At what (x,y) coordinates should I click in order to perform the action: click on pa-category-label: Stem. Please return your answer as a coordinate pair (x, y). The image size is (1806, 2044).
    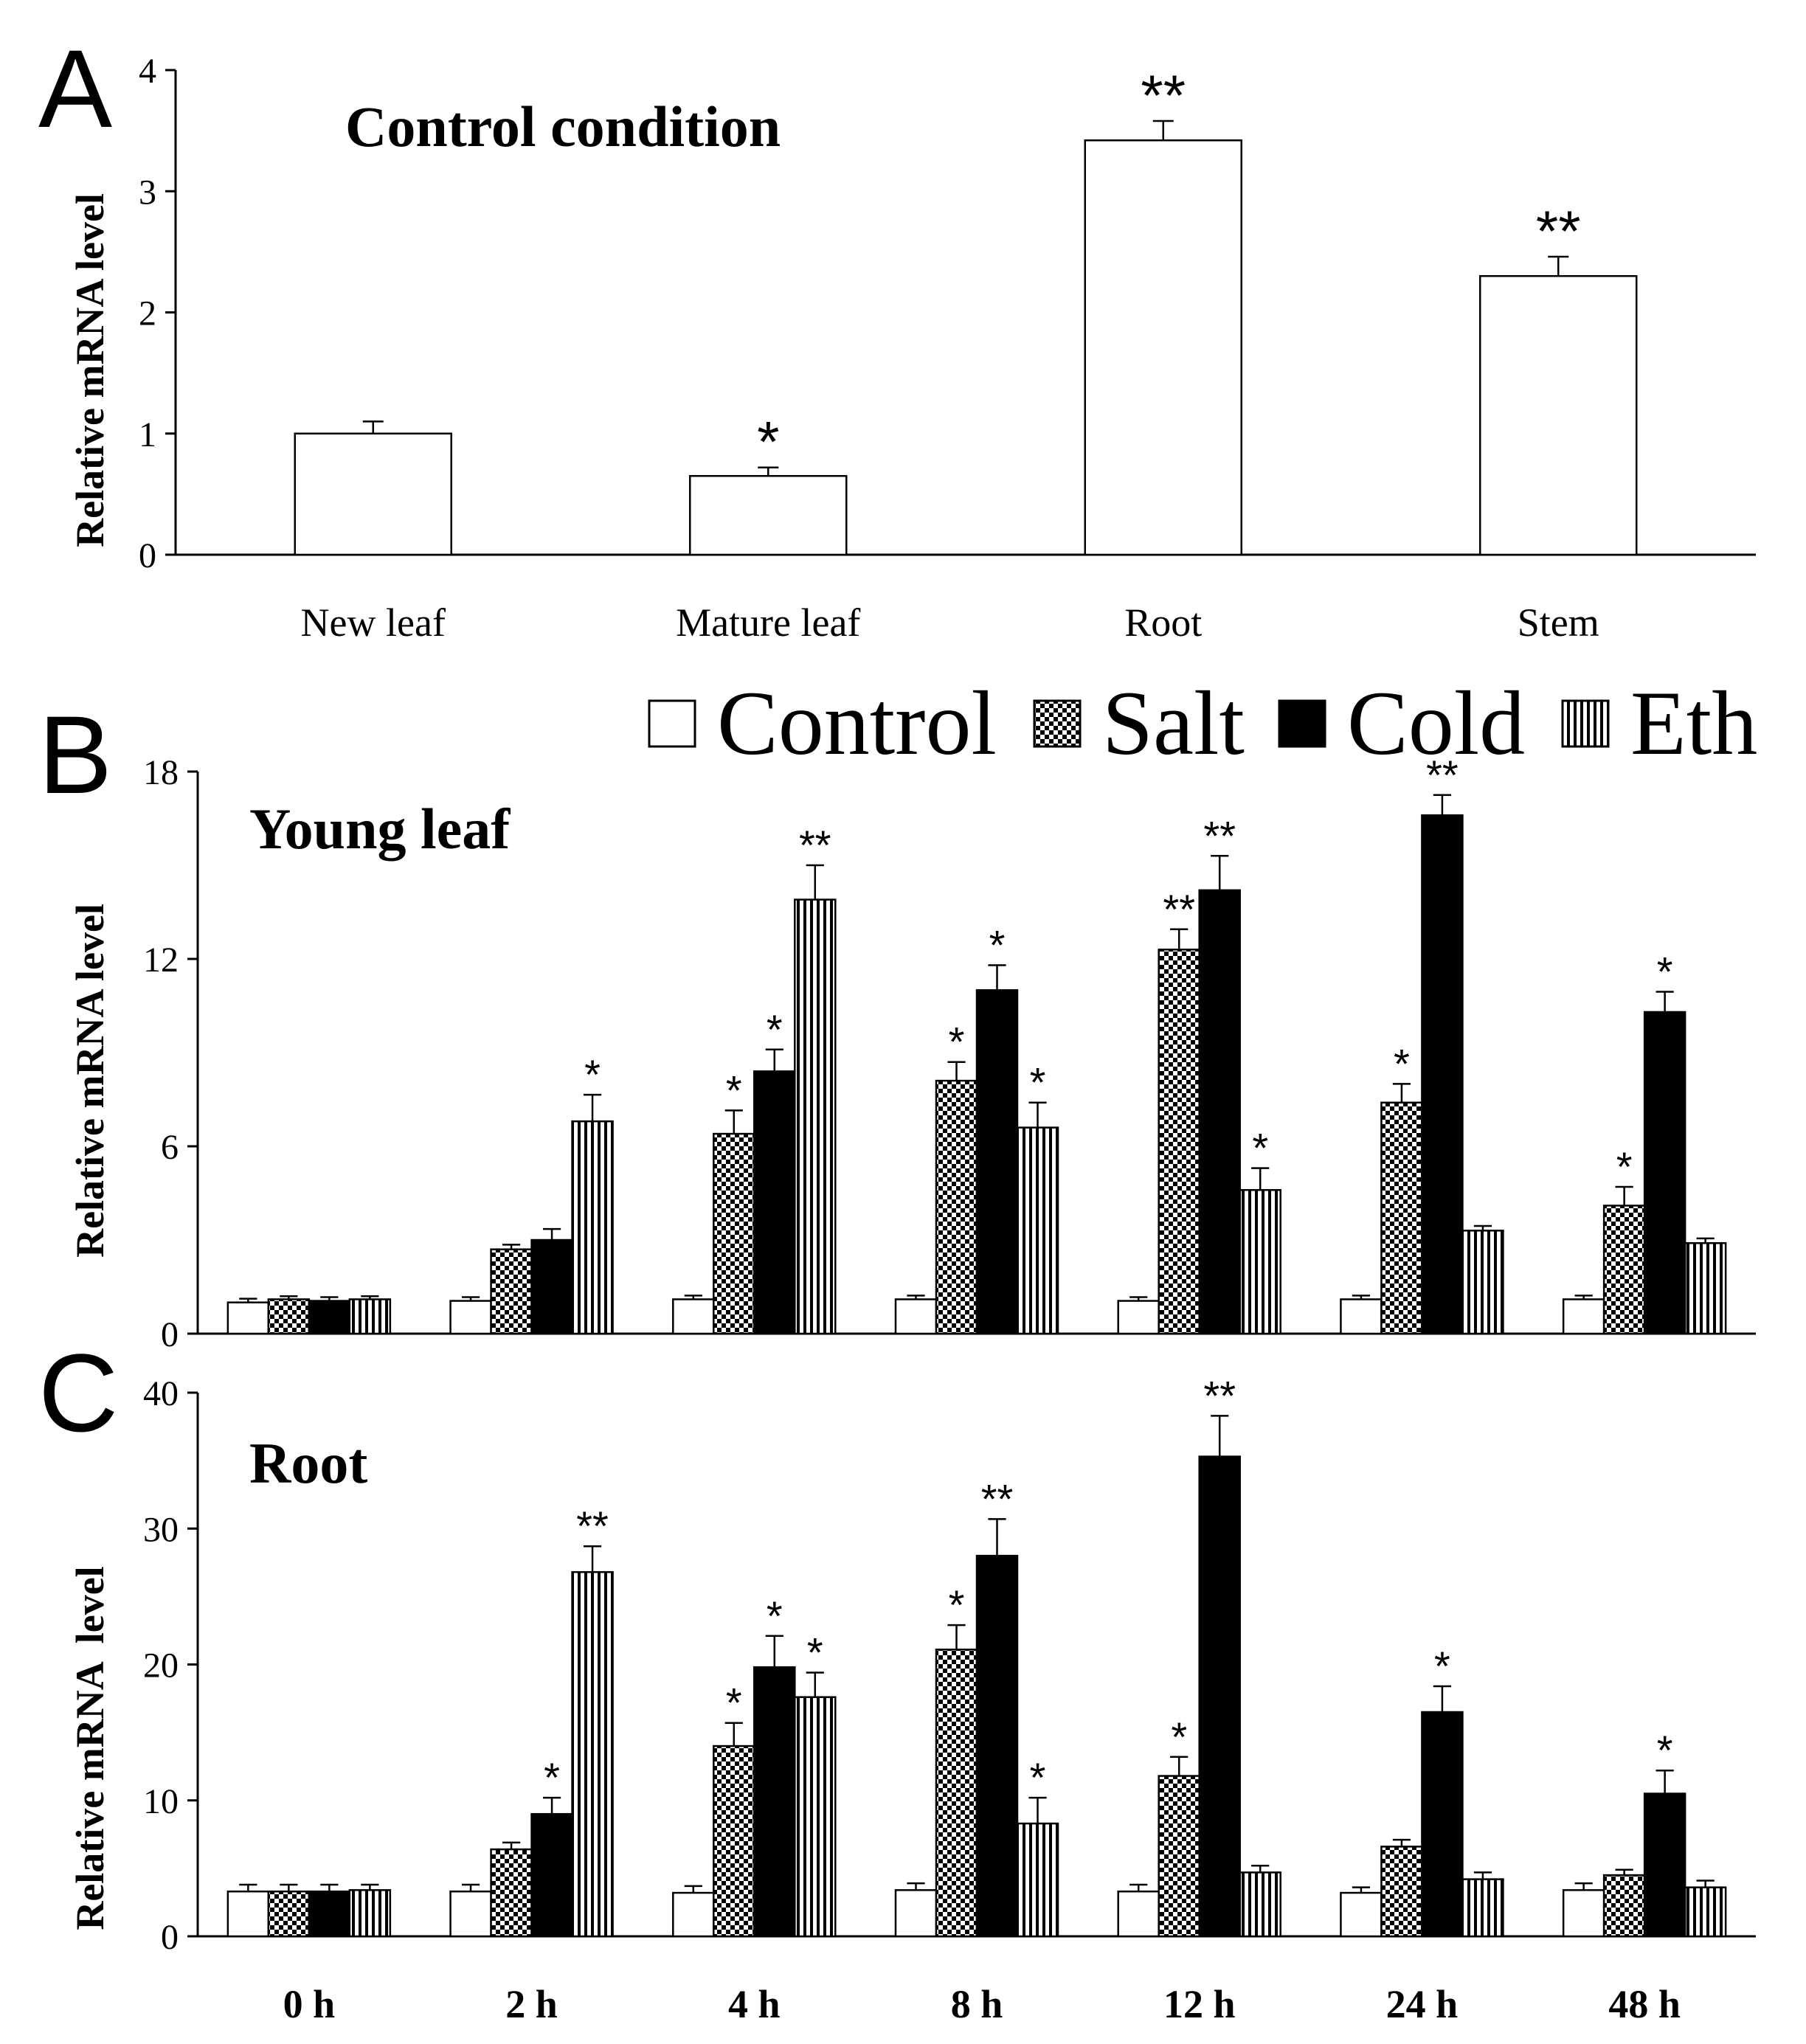
    Looking at the image, I should click on (1558, 623).